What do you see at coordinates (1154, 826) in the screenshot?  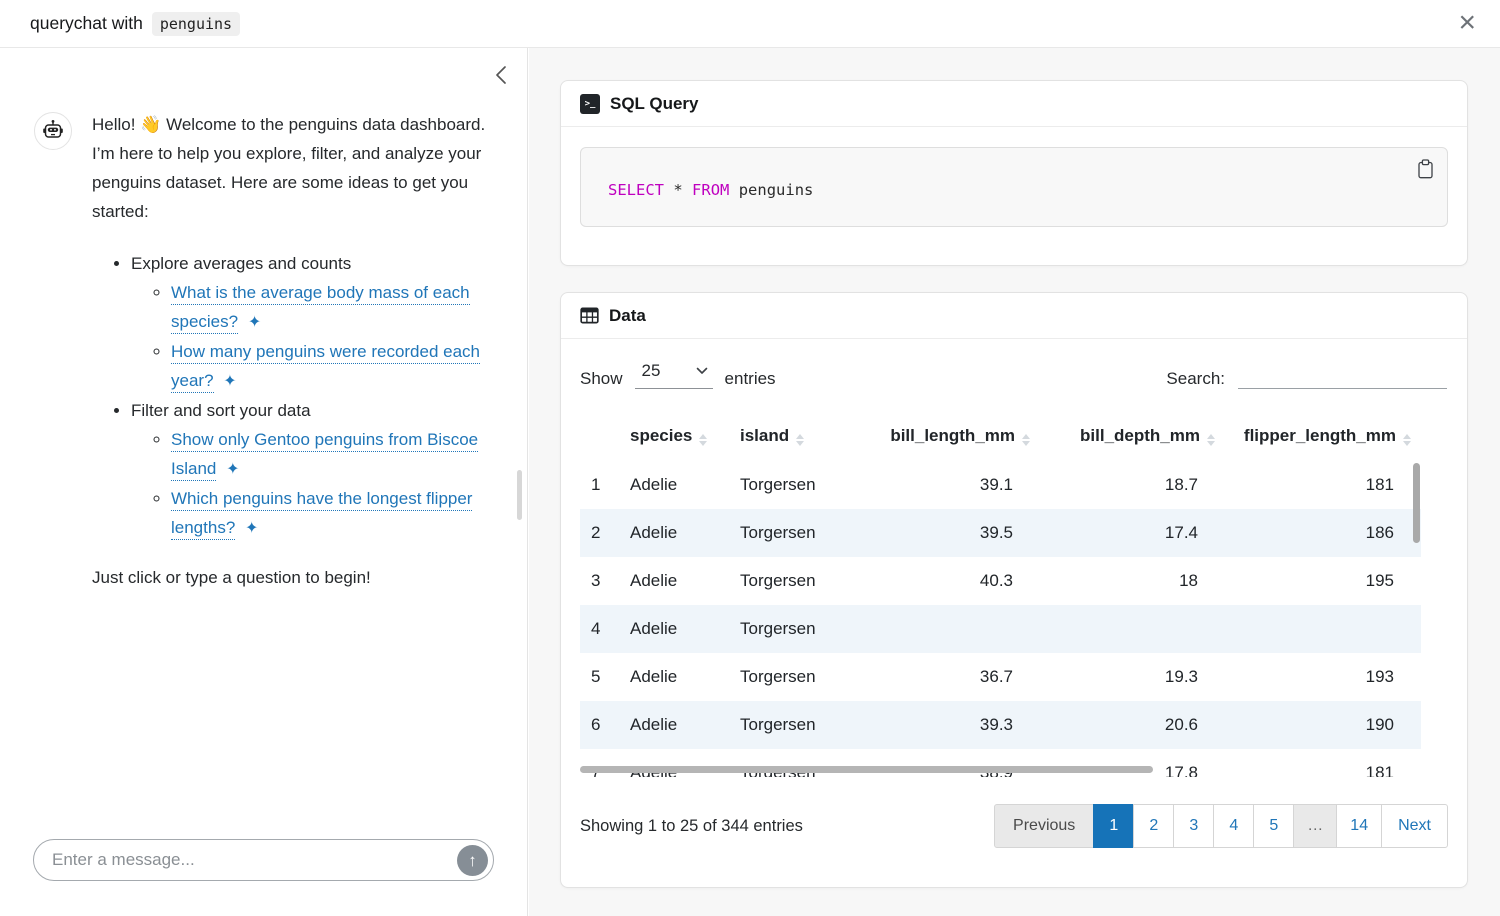 I see `pagination-page-2: 2` at bounding box center [1154, 826].